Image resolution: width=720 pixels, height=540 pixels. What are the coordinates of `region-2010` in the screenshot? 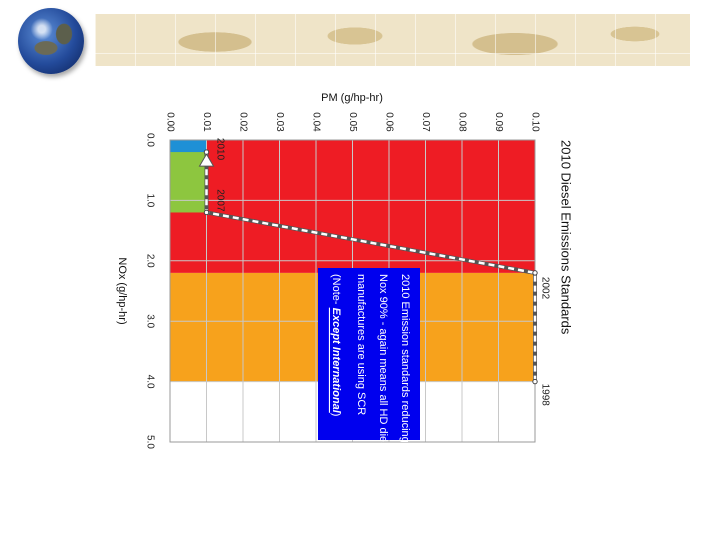 It's located at (188, 146).